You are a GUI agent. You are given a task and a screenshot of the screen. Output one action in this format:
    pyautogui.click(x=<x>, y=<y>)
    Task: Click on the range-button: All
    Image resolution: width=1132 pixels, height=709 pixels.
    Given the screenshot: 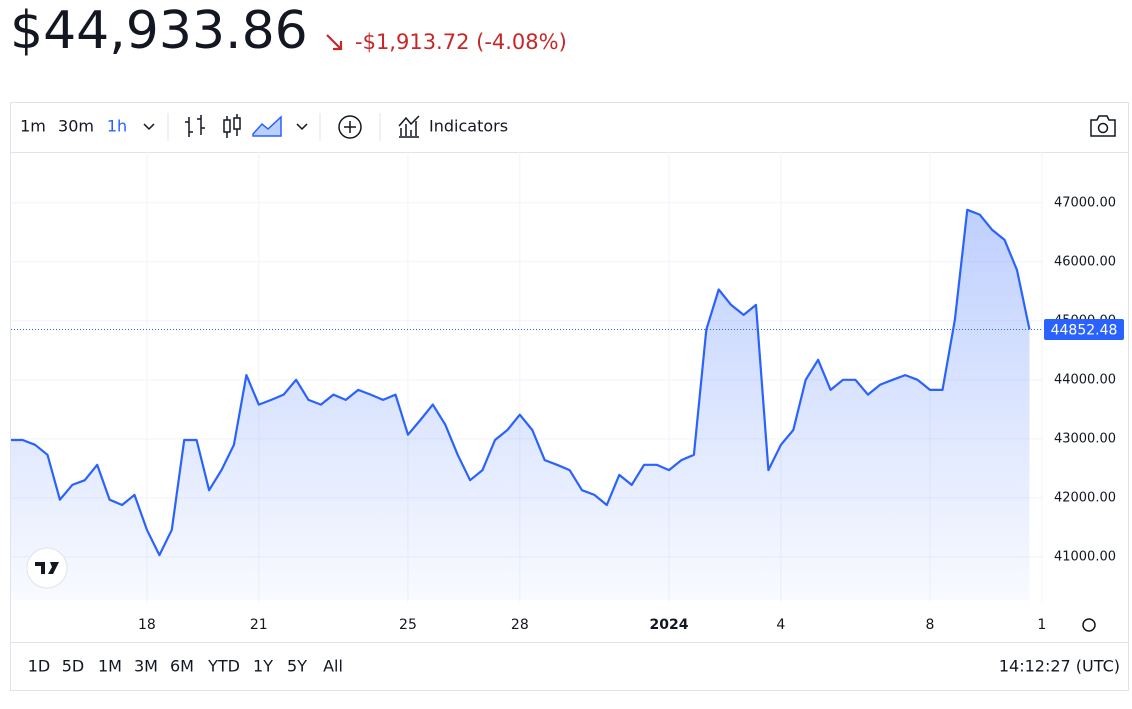 What is the action you would take?
    pyautogui.click(x=333, y=666)
    